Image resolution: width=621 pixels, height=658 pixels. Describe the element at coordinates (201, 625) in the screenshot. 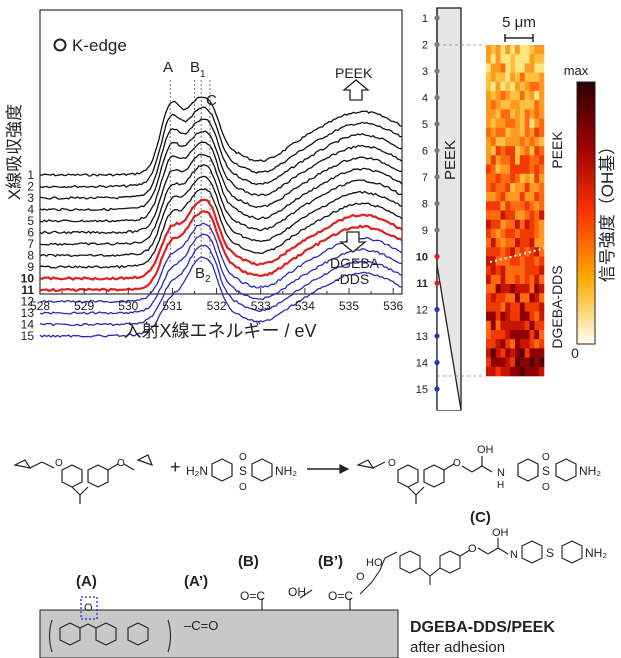

I see `co-fragment-label: –C=O` at that location.